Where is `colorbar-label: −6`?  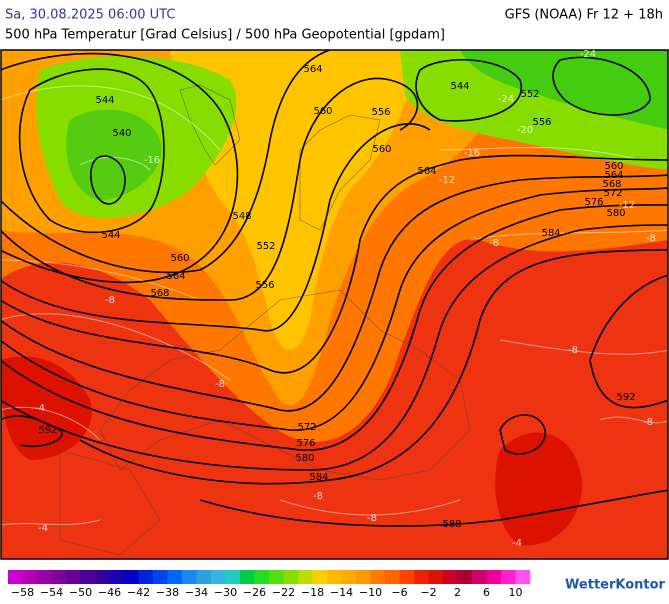 colorbar-label: −6 is located at coordinates (399, 592).